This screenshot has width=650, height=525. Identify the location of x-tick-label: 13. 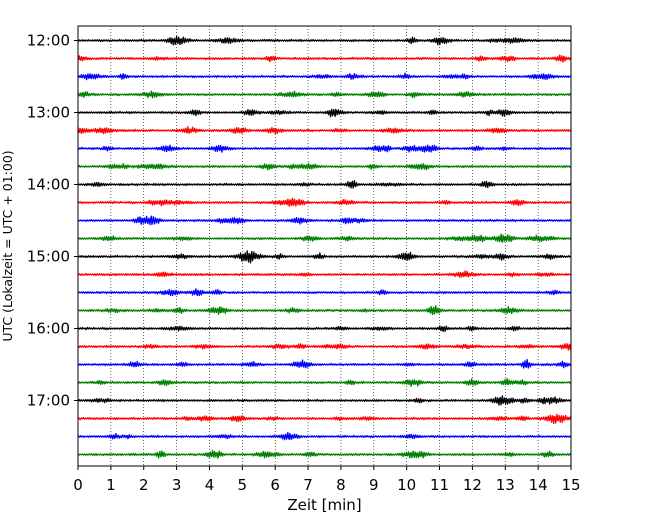
(505, 485).